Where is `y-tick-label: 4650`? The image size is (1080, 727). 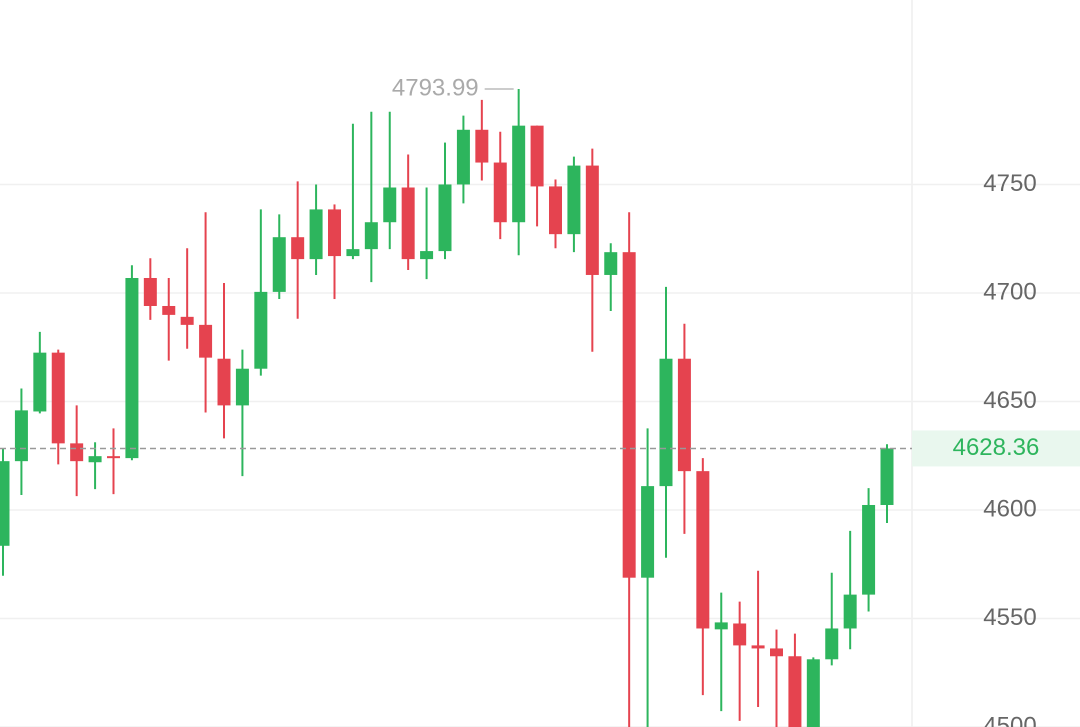 y-tick-label: 4650 is located at coordinates (1009, 400).